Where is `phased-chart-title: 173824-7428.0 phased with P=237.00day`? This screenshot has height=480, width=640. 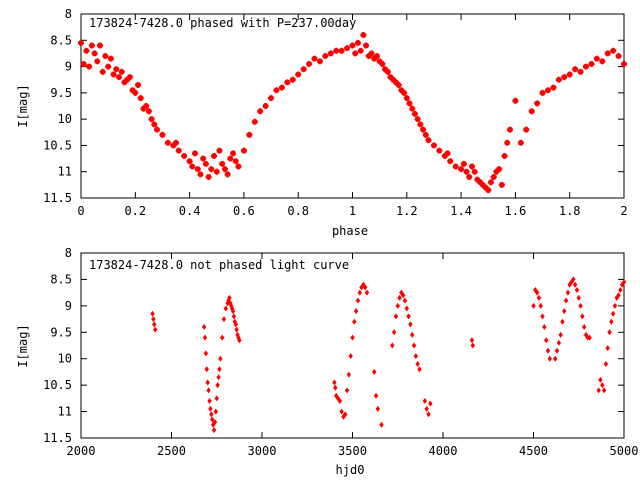
phased-chart-title: 173824-7428.0 phased with P=237.00day is located at coordinates (222, 23).